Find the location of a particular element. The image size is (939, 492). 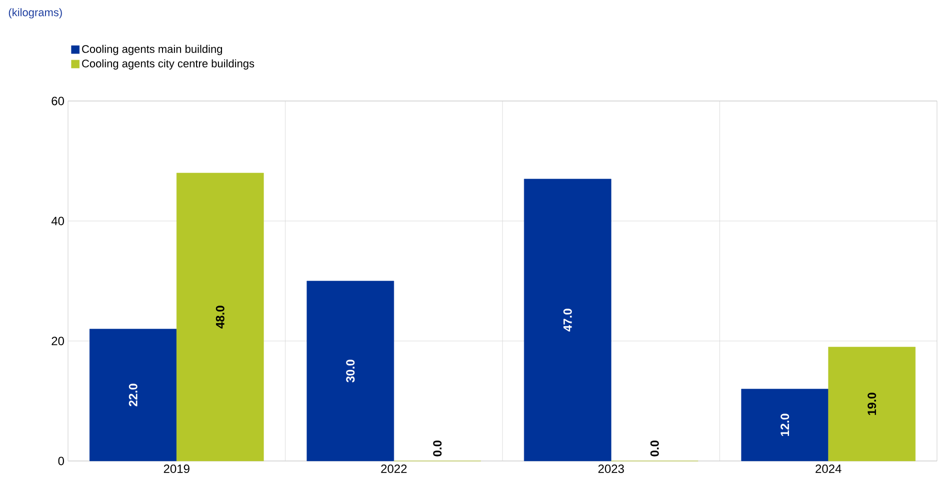

legend-label: Cooling agents city centre buildings is located at coordinates (168, 64).